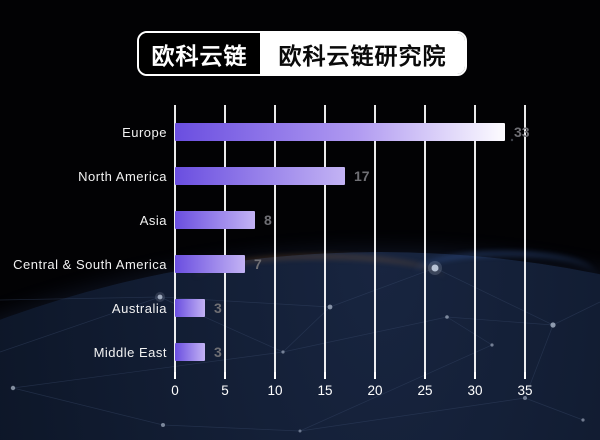  Describe the element at coordinates (362, 176) in the screenshot. I see `value-label: 17` at that location.